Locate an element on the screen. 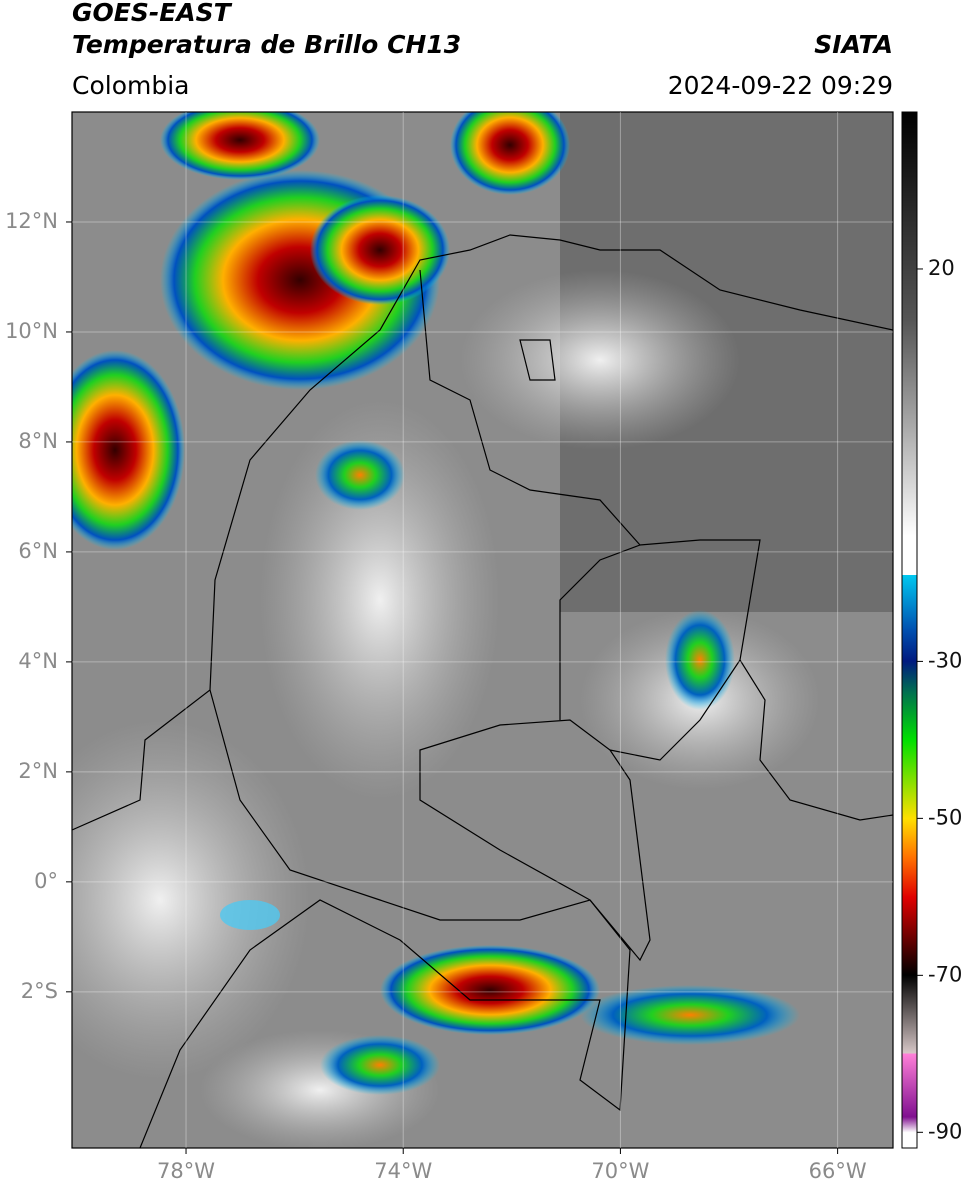 Image resolution: width=966 pixels, height=1194 pixels. datetime: 2024-09-22 09:29 is located at coordinates (780, 85).